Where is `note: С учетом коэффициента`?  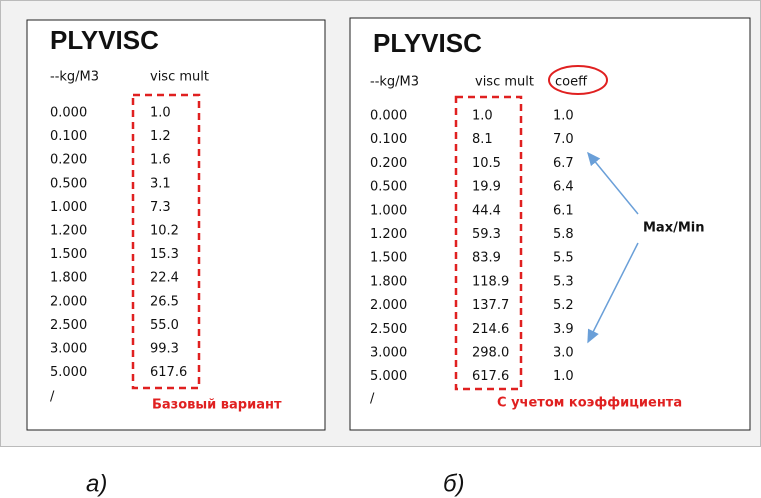 note: С учетом коэффициента is located at coordinates (589, 403).